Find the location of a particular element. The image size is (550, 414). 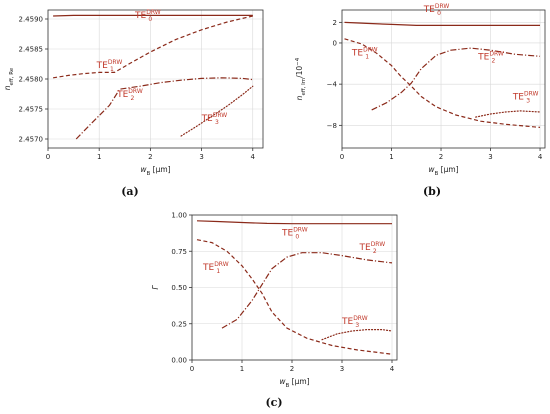

y-tick-label: −4 is located at coordinates (332, 85).